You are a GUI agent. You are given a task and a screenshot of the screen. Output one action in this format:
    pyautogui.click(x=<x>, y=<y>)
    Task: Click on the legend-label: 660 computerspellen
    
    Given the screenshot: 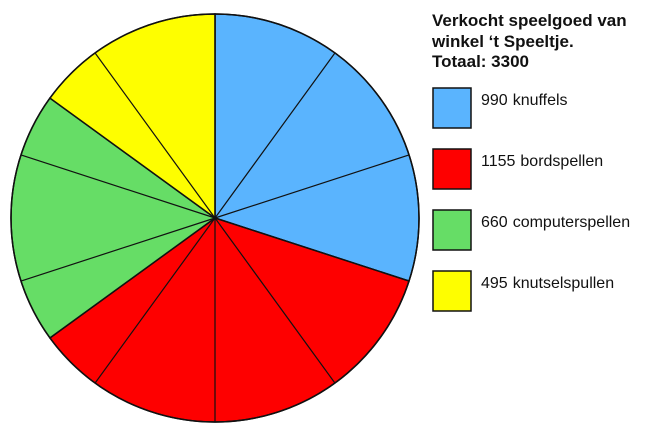 What is the action you would take?
    pyautogui.click(x=555, y=222)
    